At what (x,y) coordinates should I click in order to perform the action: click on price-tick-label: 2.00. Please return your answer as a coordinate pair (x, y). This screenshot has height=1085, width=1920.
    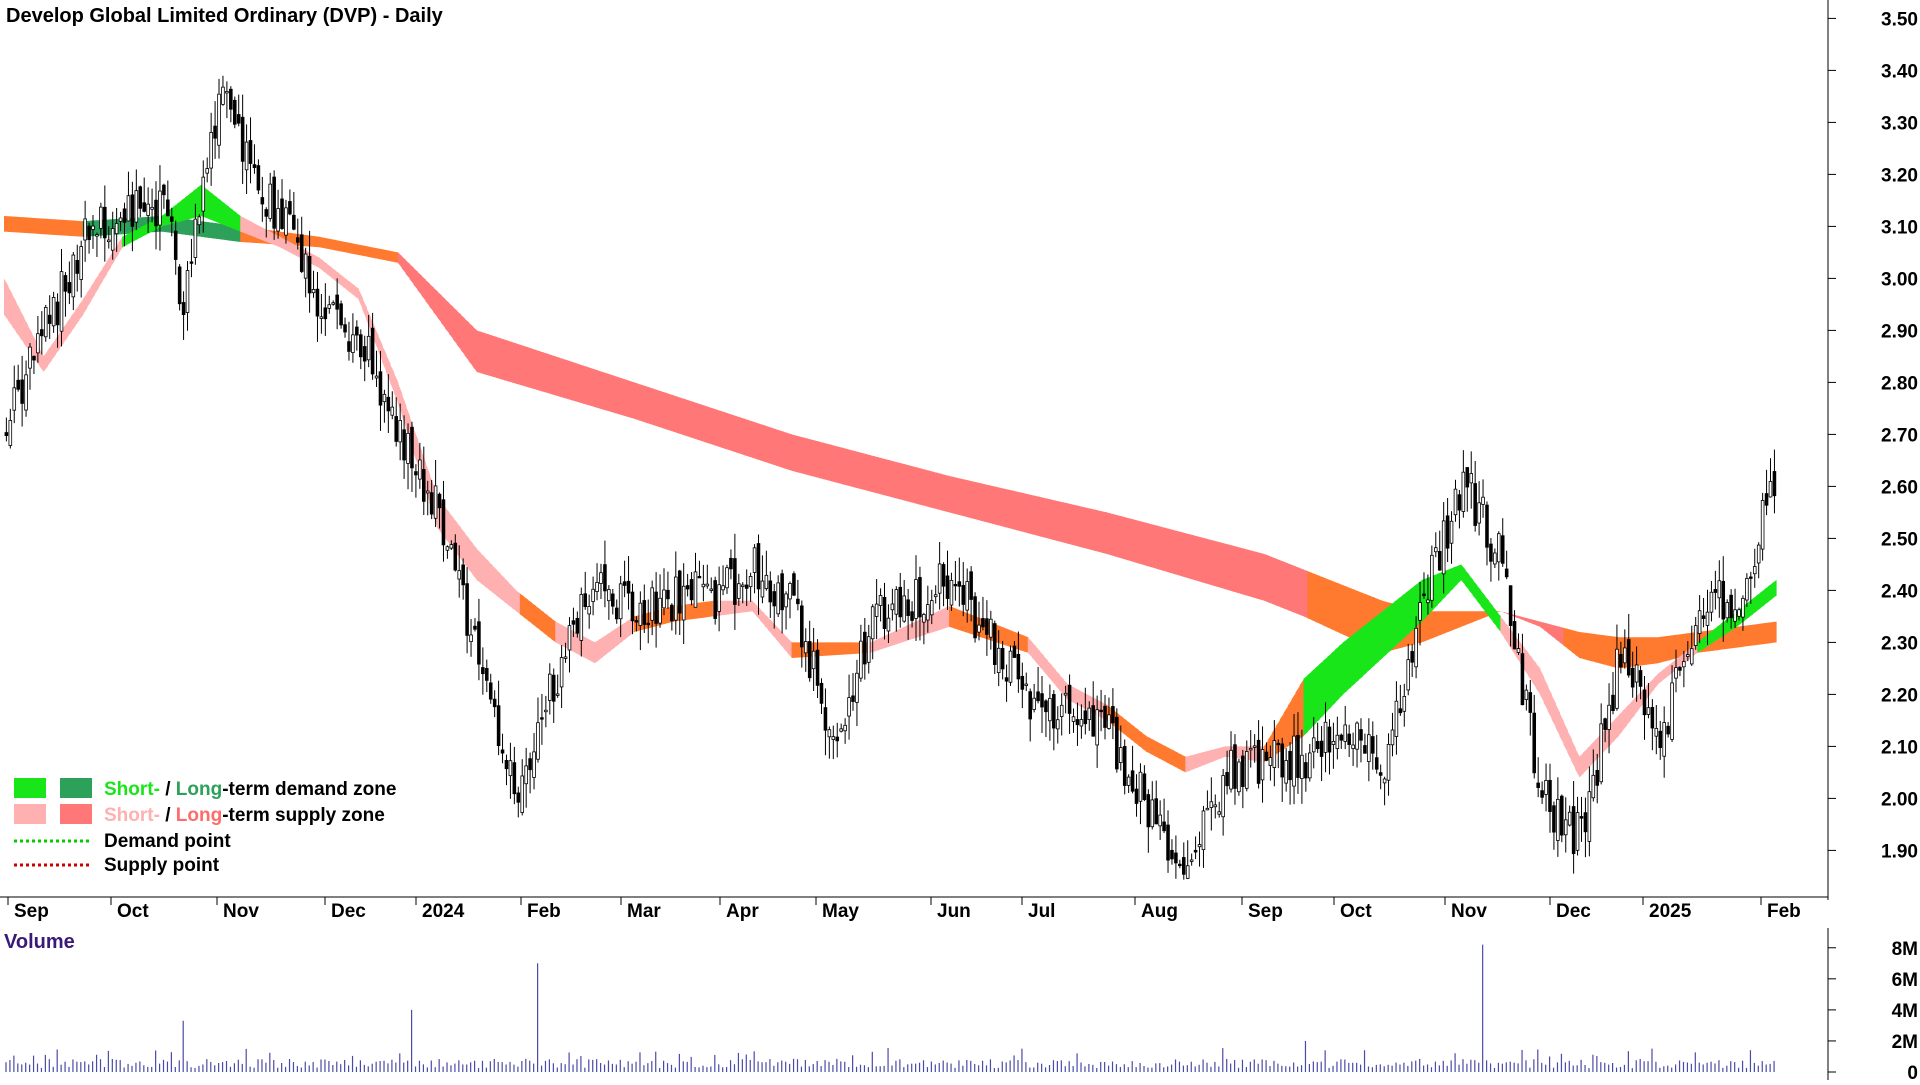
    Looking at the image, I should click on (1899, 799).